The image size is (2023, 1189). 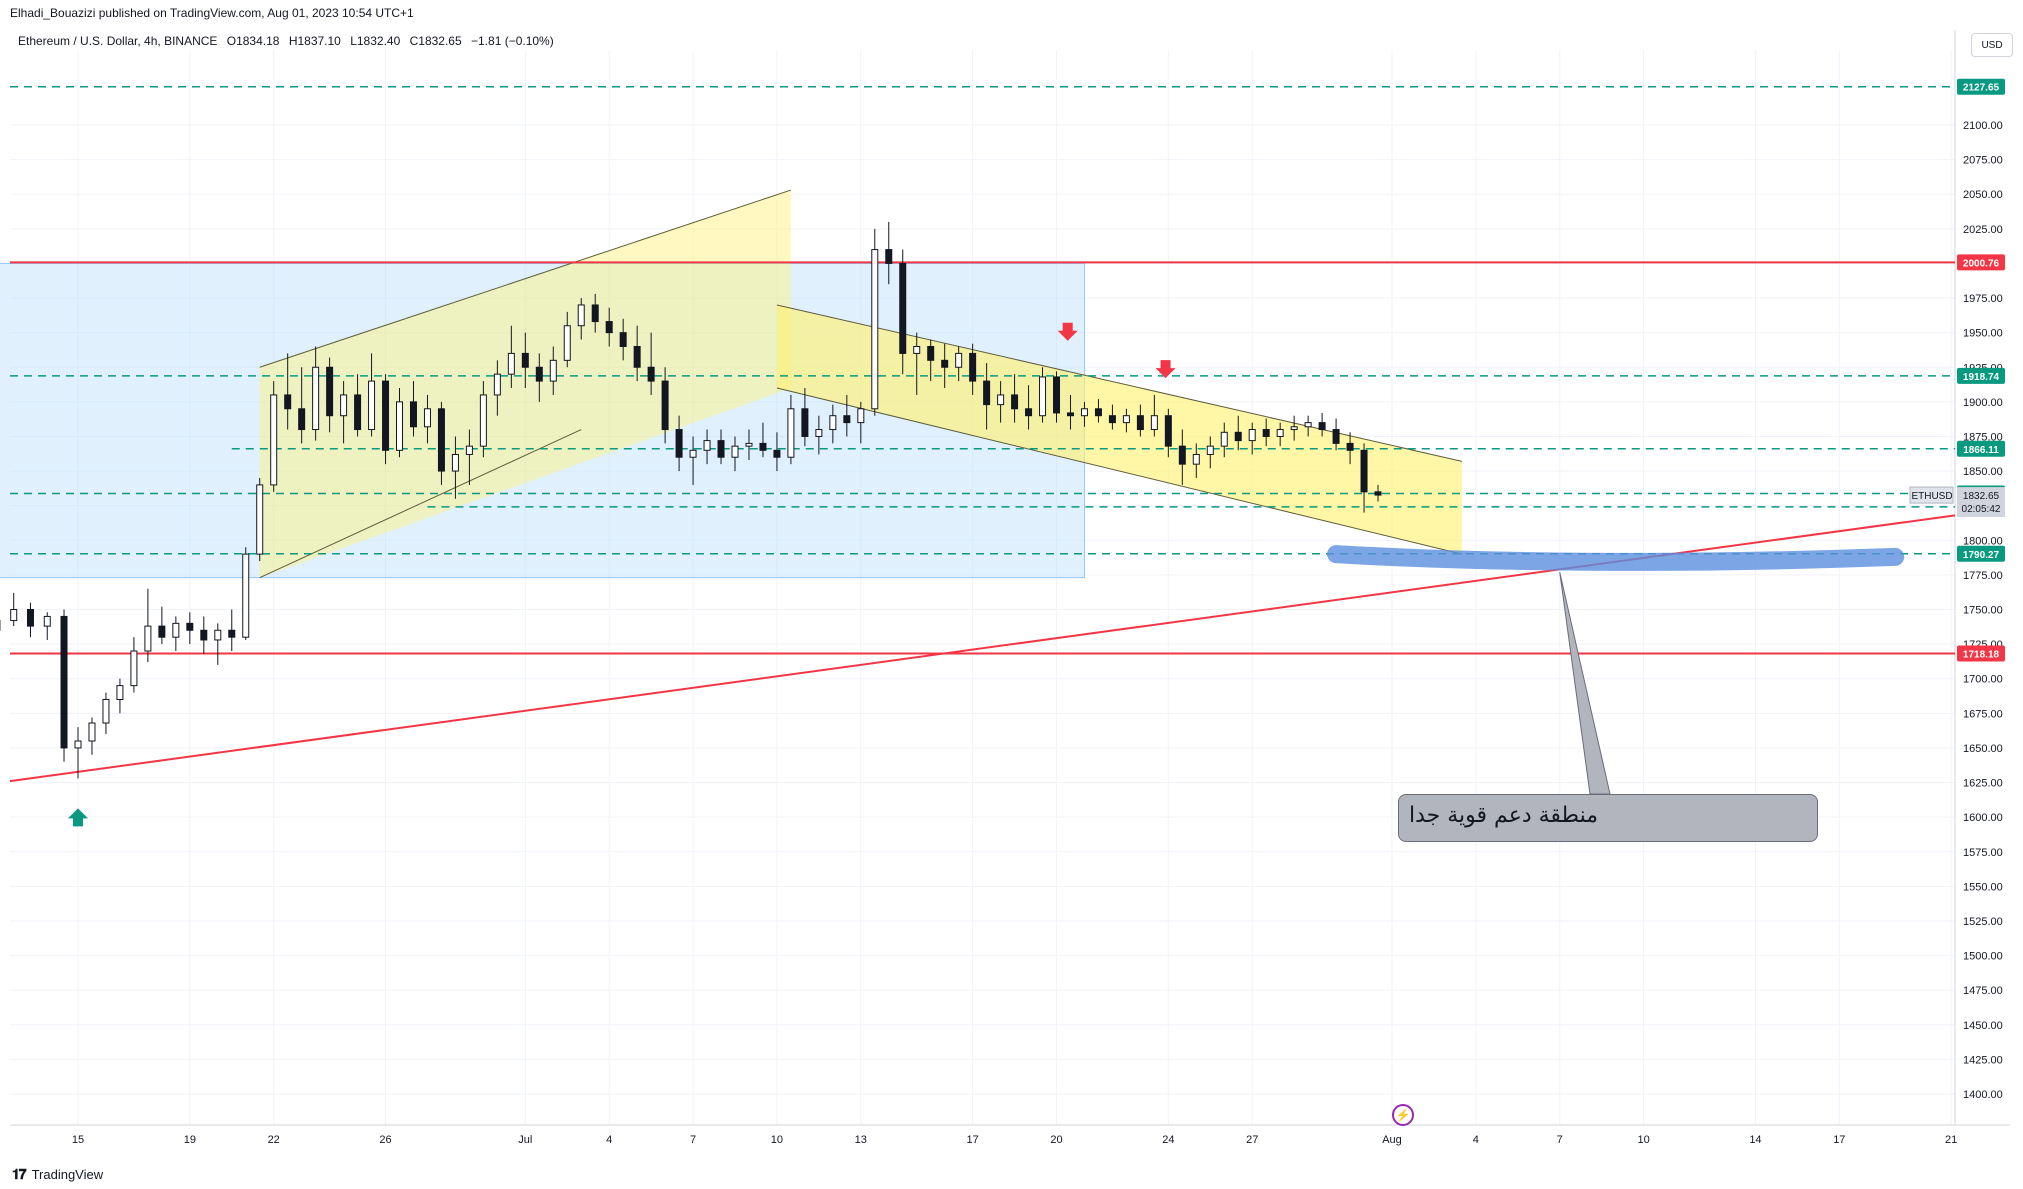 What do you see at coordinates (1983, 541) in the screenshot?
I see `price-tick-label: 1800.00` at bounding box center [1983, 541].